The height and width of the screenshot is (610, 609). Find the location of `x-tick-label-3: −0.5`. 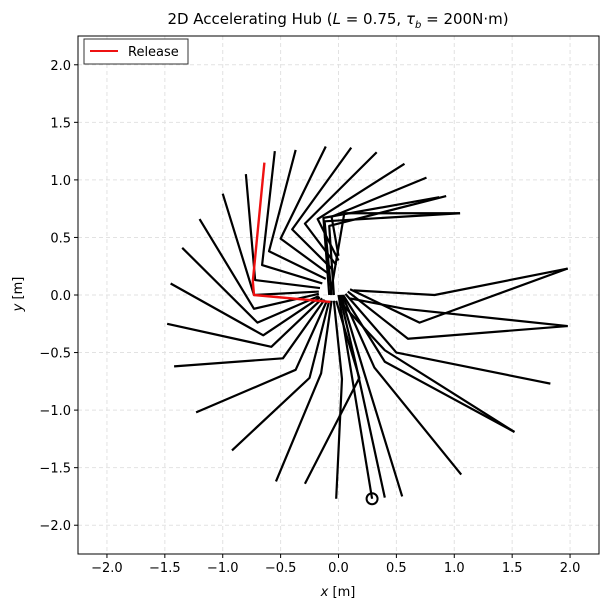

x-tick-label-3: −0.5 is located at coordinates (281, 568).